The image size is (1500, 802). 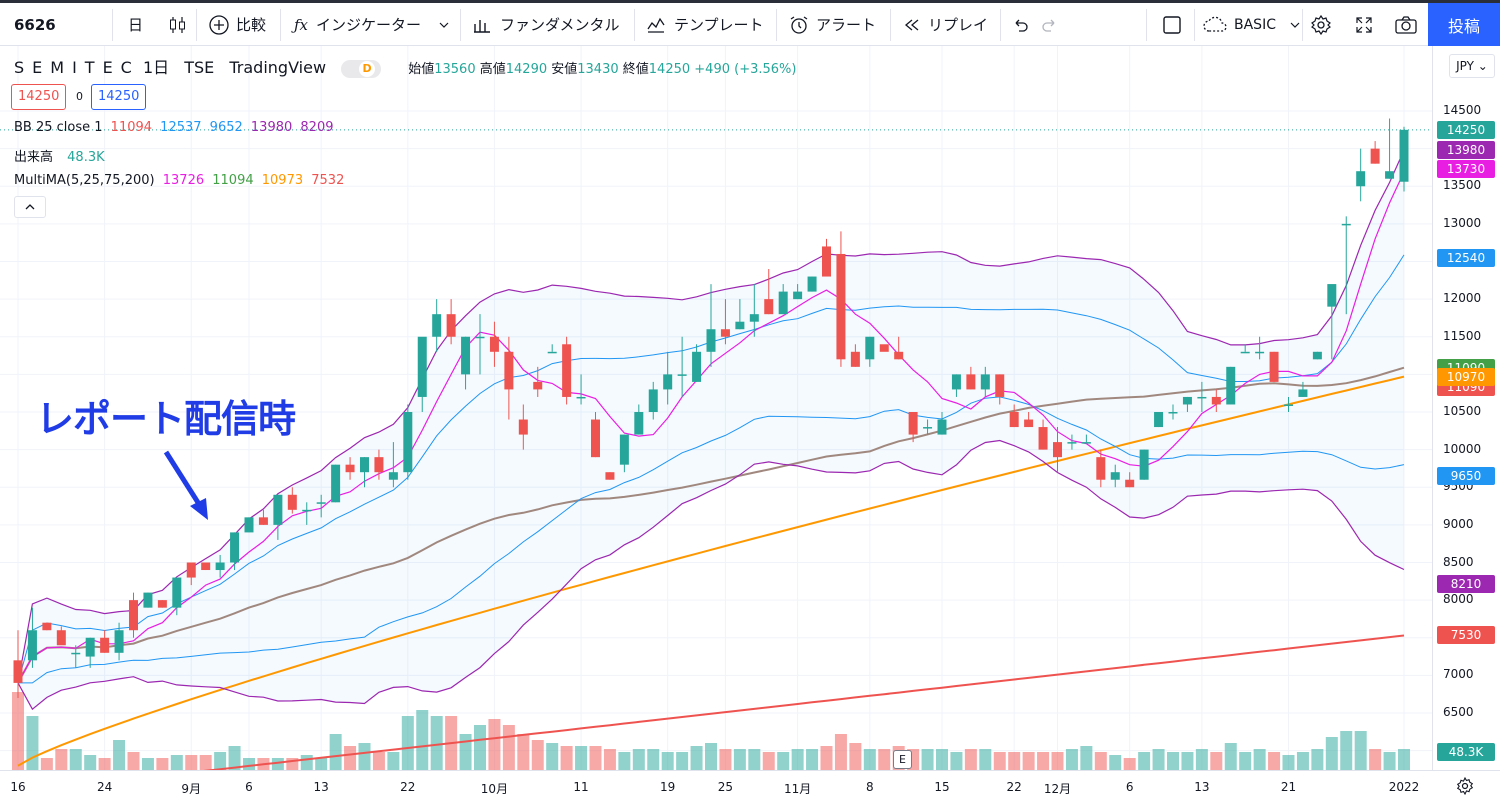 What do you see at coordinates (1321, 24) in the screenshot?
I see `settings-button` at bounding box center [1321, 24].